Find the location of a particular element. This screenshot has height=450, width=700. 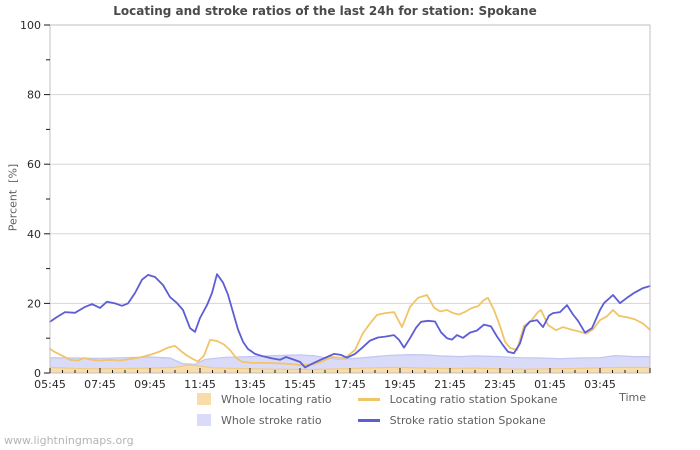

legend-label: Stroke ratio station Spokane is located at coordinates (467, 420).